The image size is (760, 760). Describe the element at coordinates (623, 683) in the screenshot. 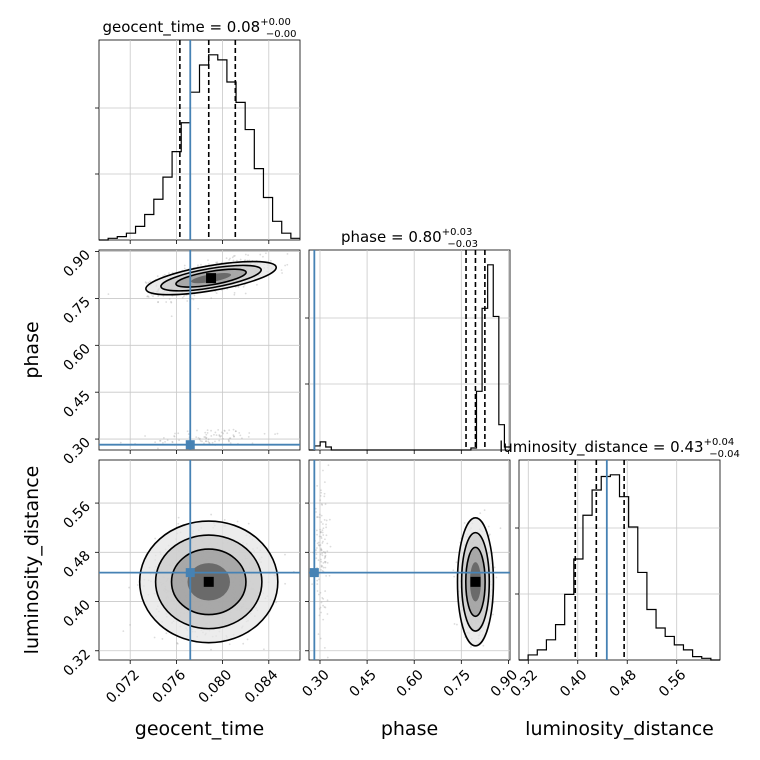

I see `x-tick-label: 0.48` at that location.